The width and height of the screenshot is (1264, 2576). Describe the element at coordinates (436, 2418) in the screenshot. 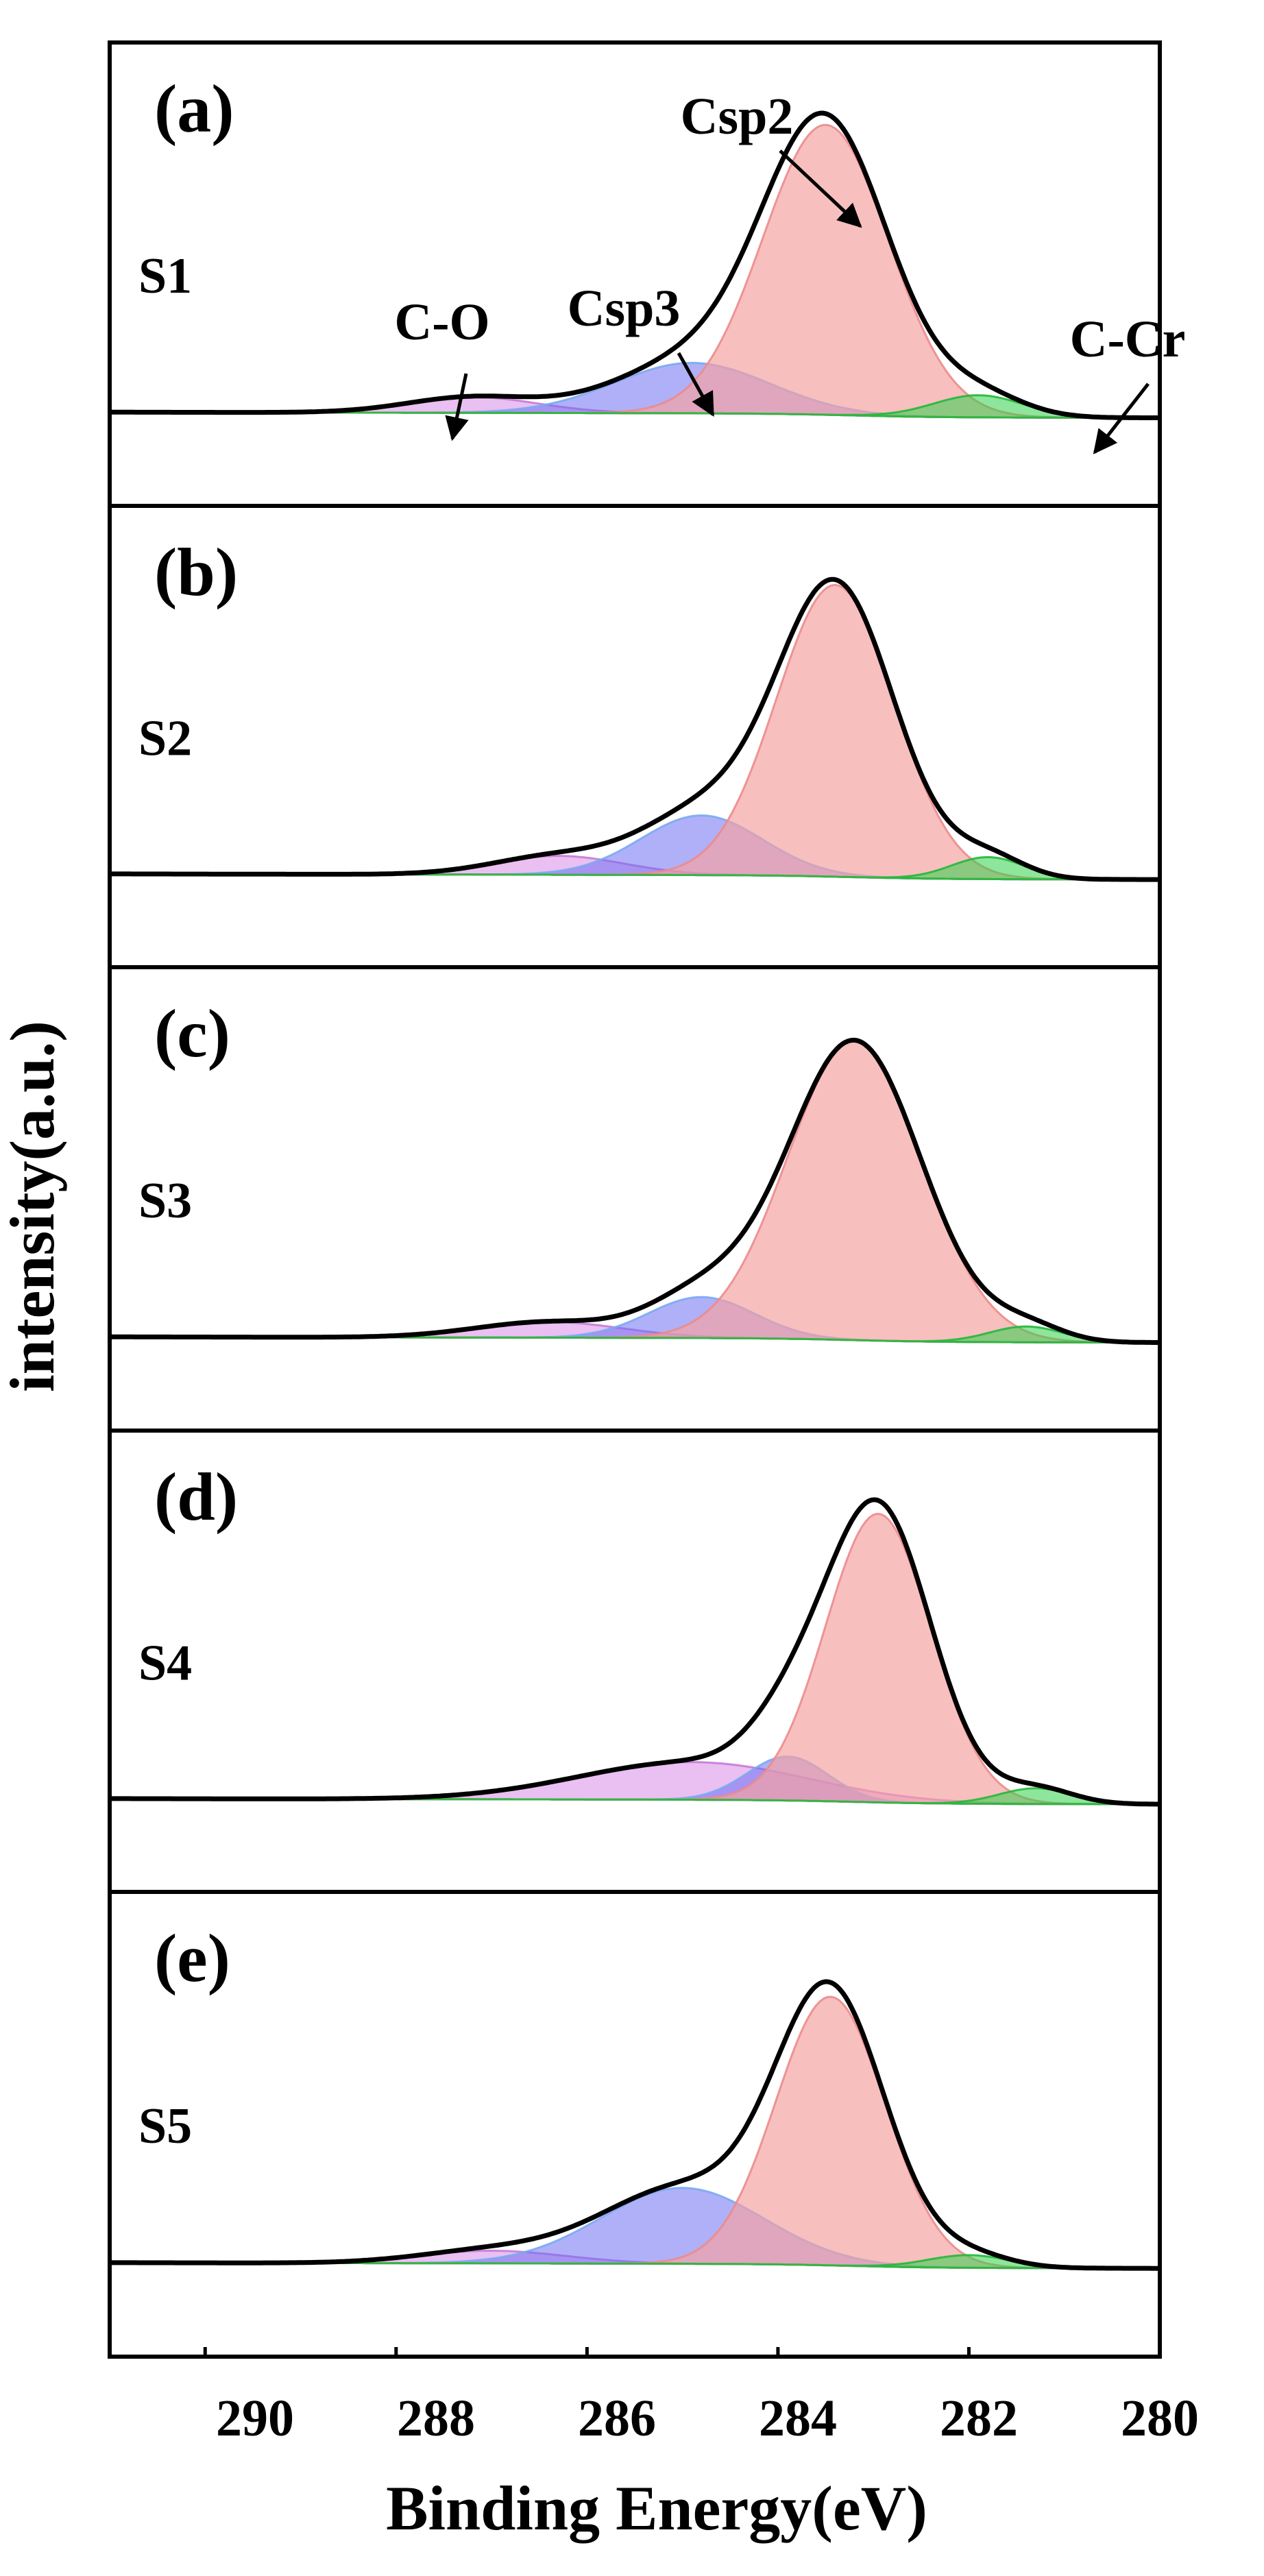

I see `x-tick-label: 288` at that location.